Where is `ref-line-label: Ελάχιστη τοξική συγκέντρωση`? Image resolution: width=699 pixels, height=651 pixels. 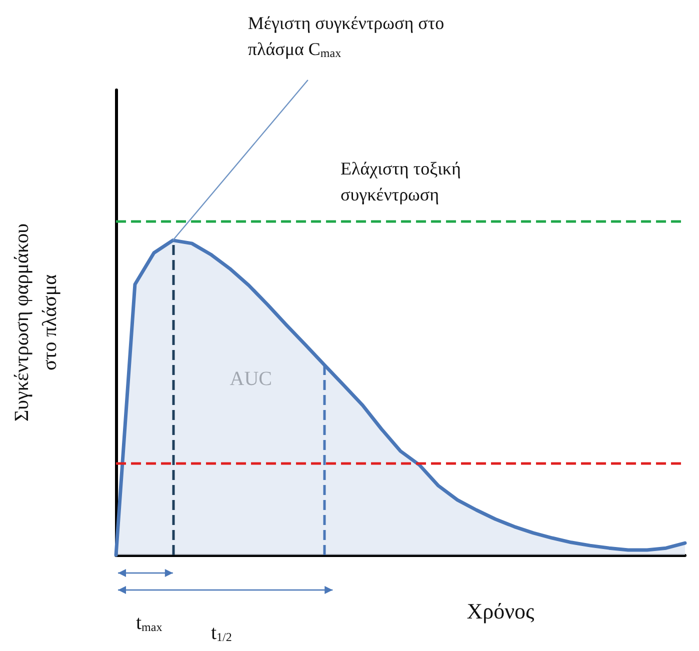
ref-line-label: Ελάχιστη τοξική συγκέντρωση is located at coordinates (400, 181).